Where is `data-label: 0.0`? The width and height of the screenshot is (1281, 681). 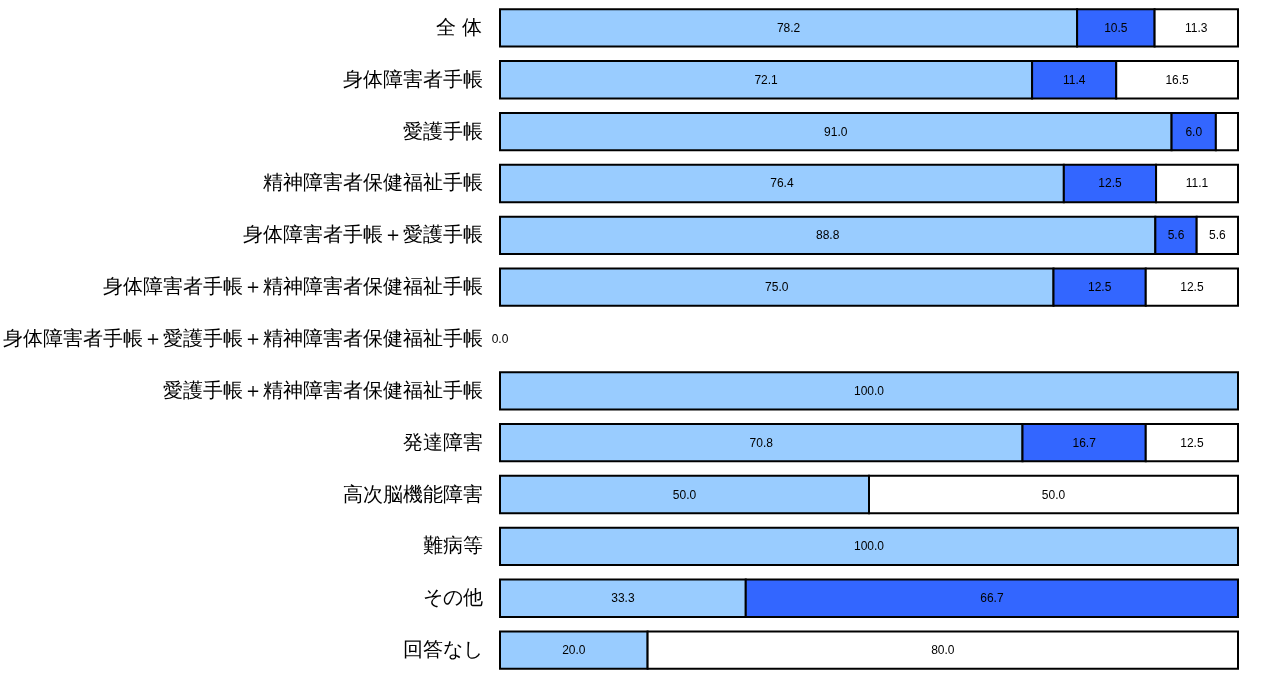
data-label: 0.0 is located at coordinates (500, 339).